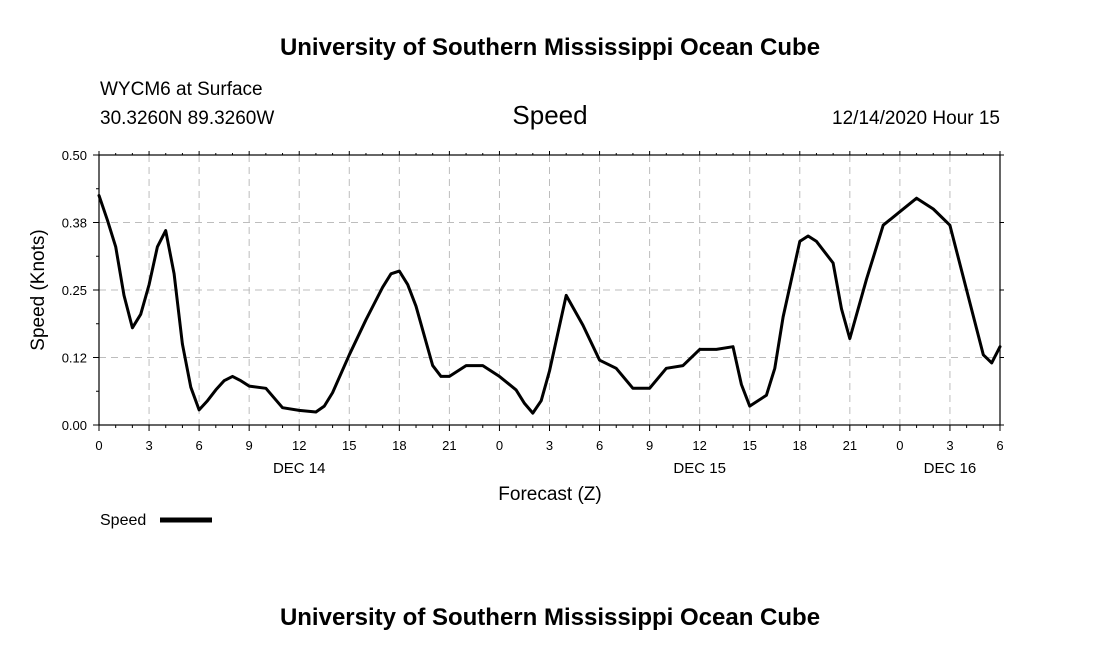 Image resolution: width=1100 pixels, height=650 pixels. What do you see at coordinates (74, 425) in the screenshot?
I see `y-tick-label: 0.00` at bounding box center [74, 425].